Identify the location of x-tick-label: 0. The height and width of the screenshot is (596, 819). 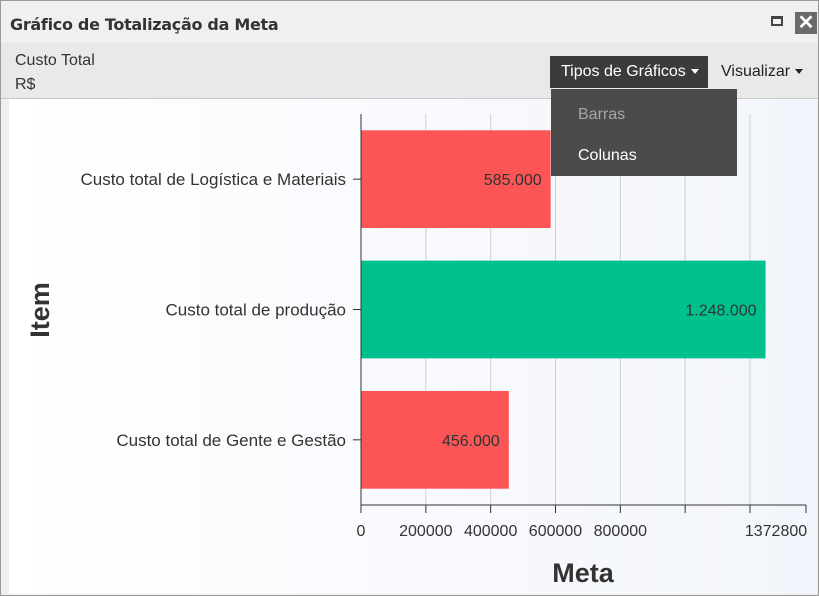
(361, 531).